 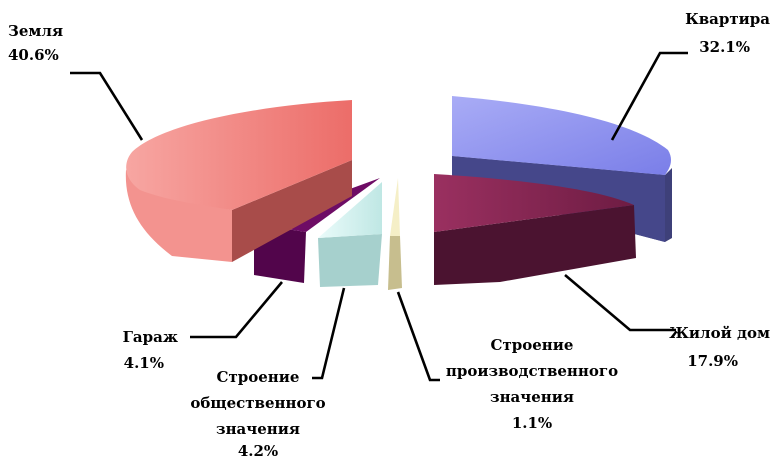 I want to click on label-garazh: Гараж 4.1%, so click(x=150, y=350).